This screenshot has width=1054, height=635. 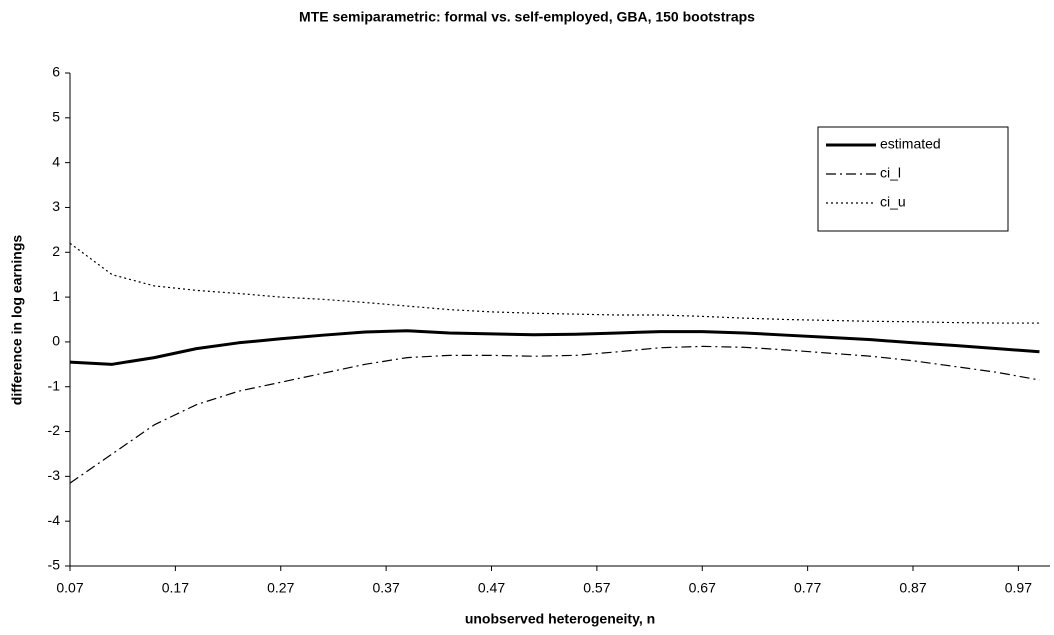 I want to click on y-tick-label: 5, so click(x=56, y=117).